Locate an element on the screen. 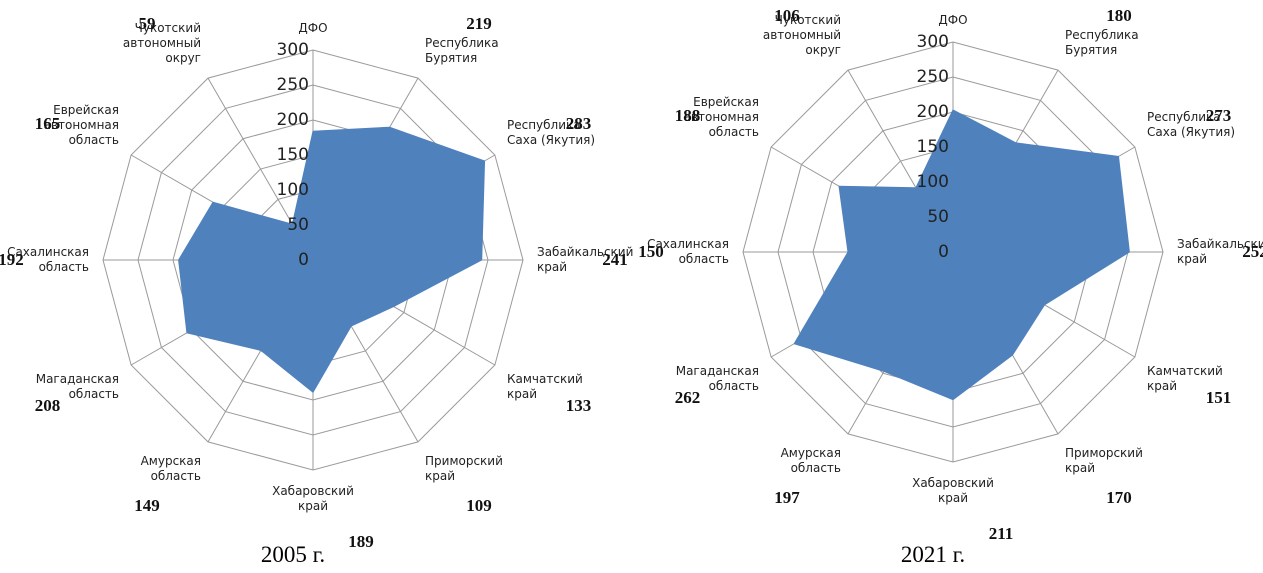 The height and width of the screenshot is (573, 1263). value-label: 149 is located at coordinates (147, 505).